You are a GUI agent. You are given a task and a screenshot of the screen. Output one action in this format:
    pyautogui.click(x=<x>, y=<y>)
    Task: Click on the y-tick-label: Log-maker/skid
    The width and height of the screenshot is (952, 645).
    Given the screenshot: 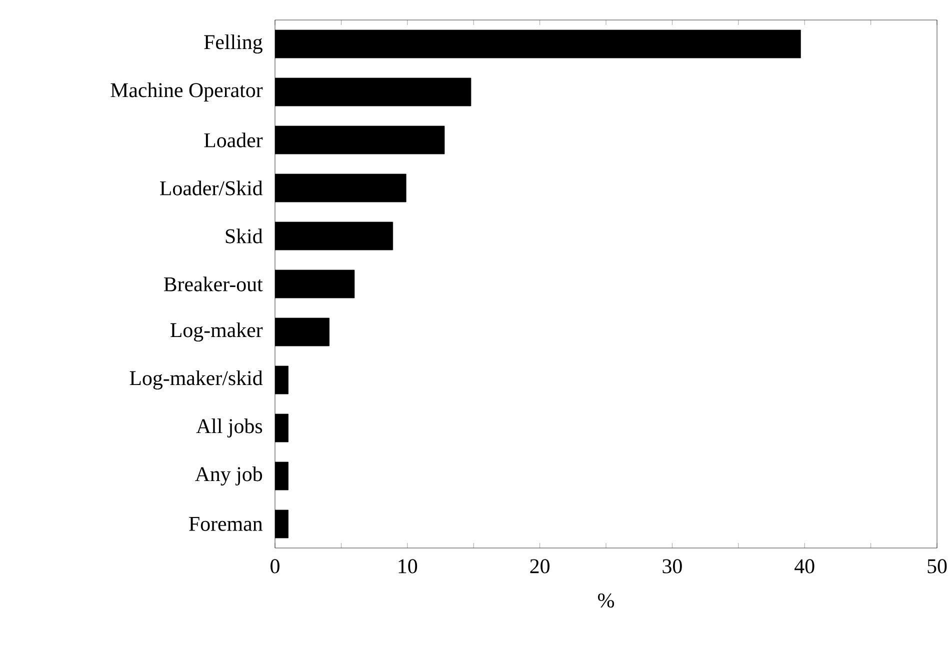 What is the action you would take?
    pyautogui.click(x=196, y=380)
    